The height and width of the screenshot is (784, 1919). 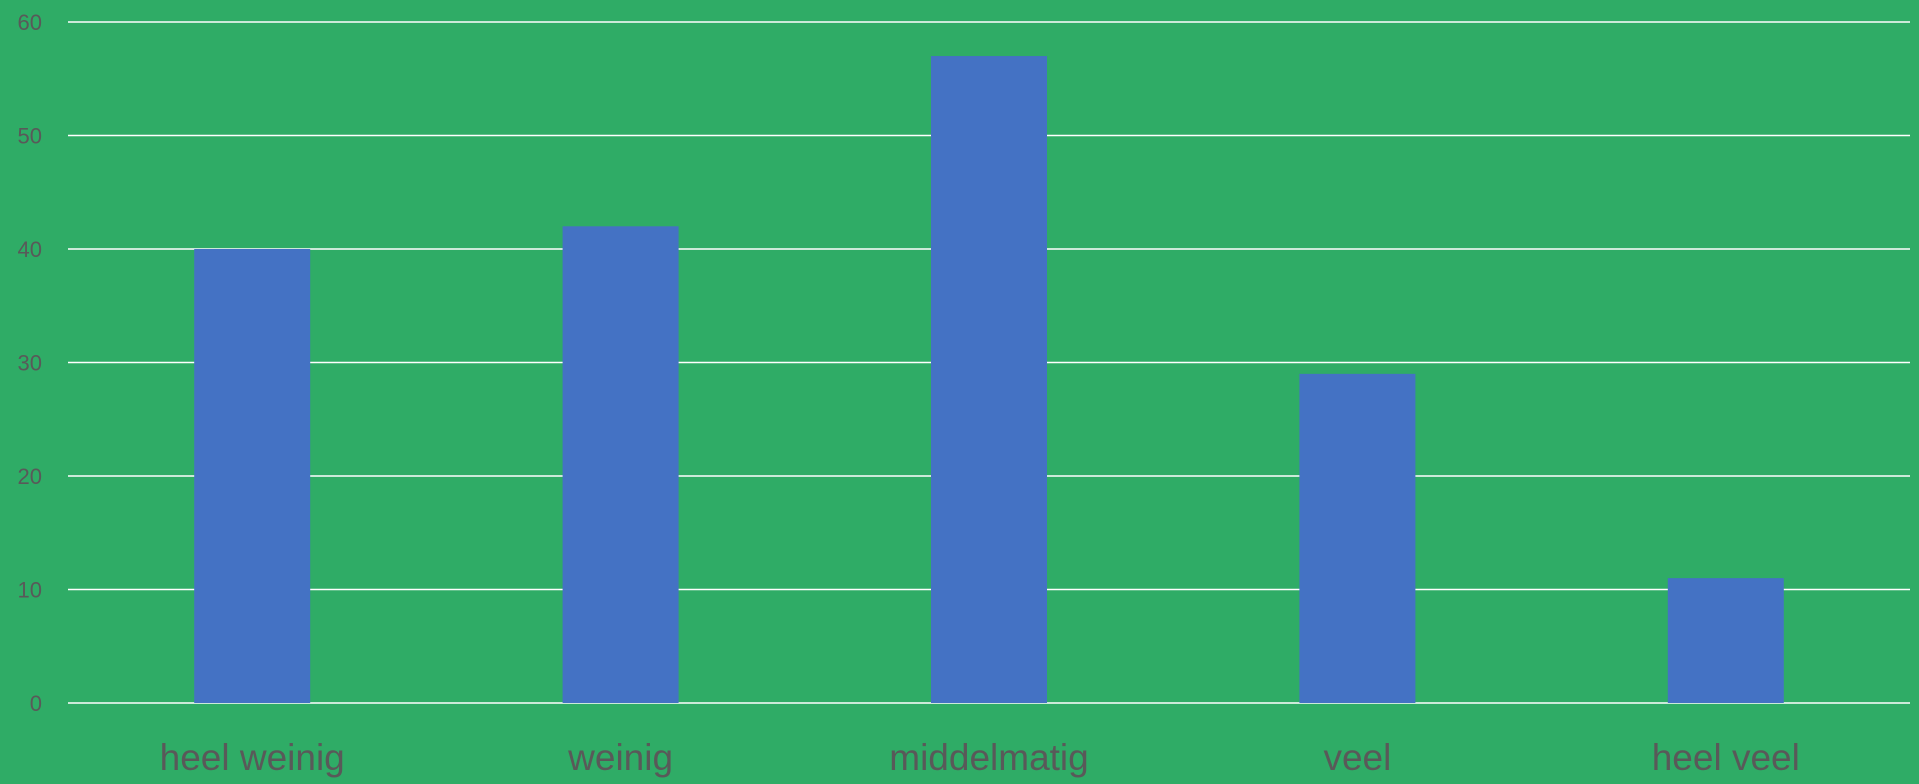 I want to click on y-tick-label: 20, so click(x=30, y=476).